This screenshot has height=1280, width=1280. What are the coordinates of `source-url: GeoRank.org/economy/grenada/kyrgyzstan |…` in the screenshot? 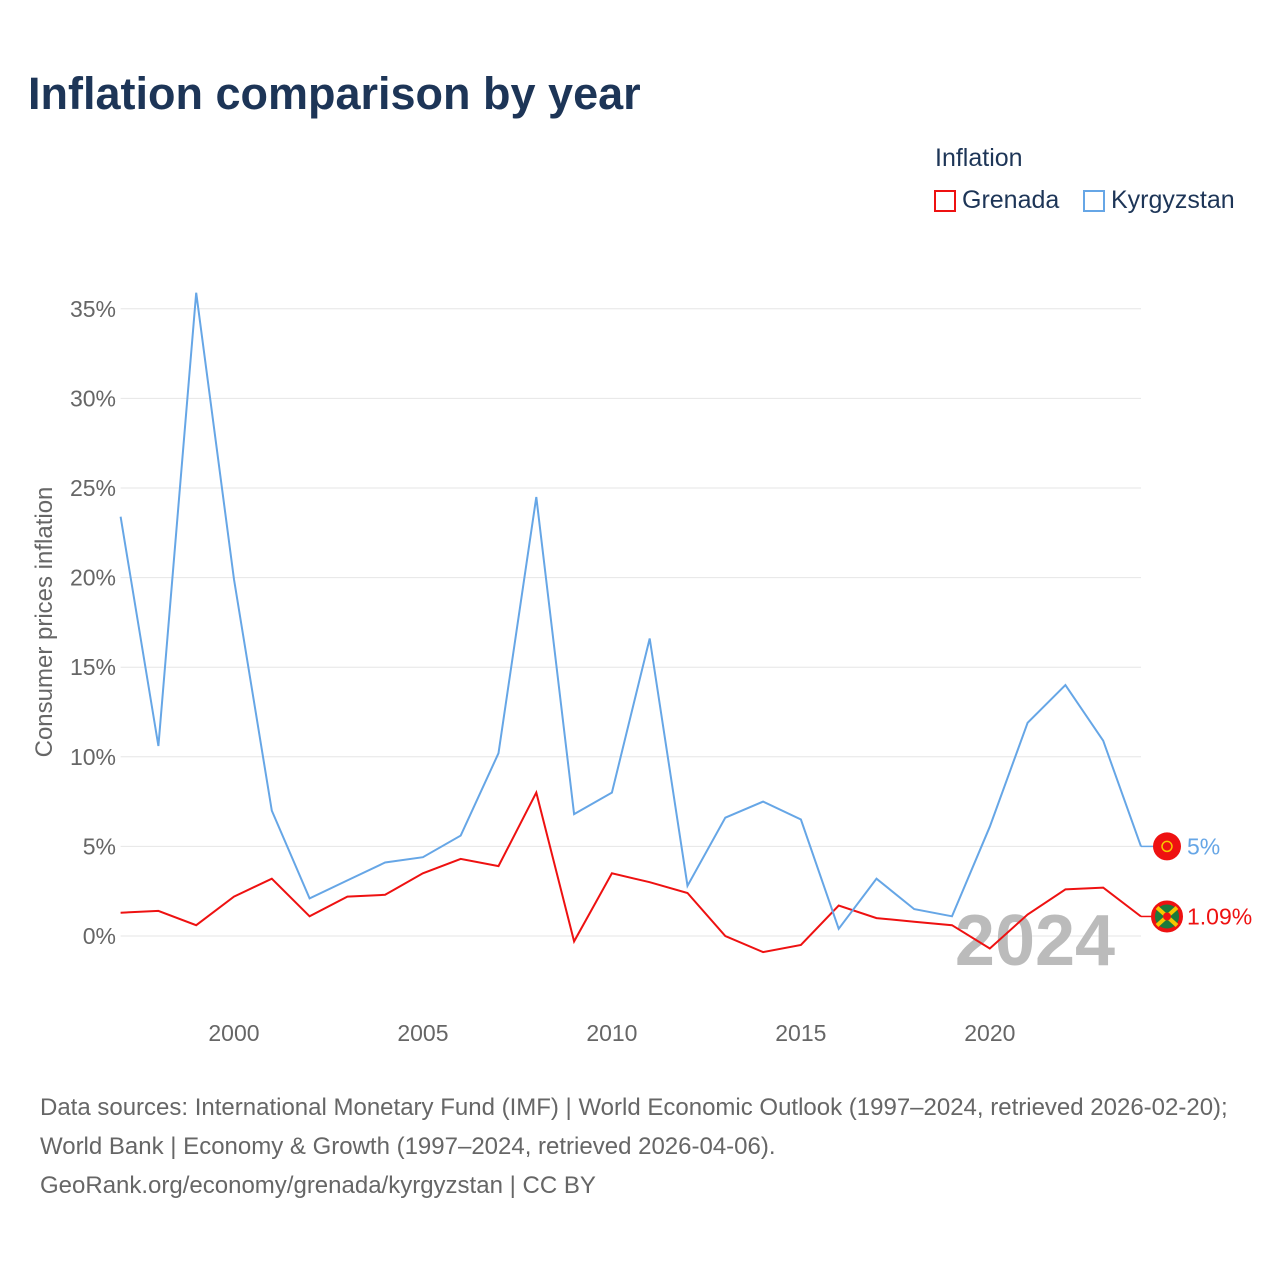 It's located at (318, 1185).